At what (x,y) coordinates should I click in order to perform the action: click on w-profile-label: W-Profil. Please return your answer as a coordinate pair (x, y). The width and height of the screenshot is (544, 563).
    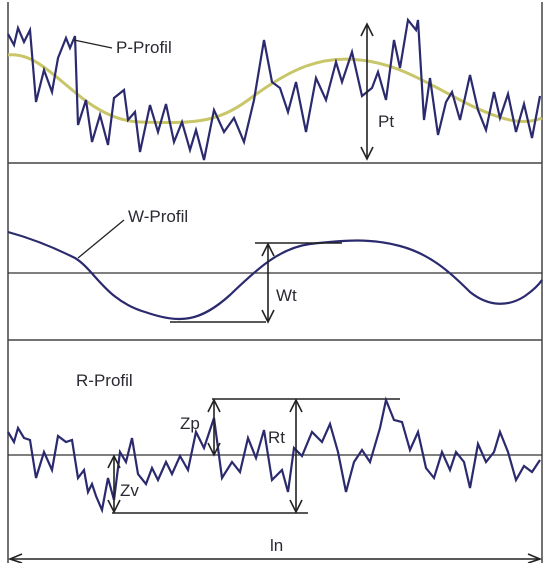
    Looking at the image, I should click on (158, 216).